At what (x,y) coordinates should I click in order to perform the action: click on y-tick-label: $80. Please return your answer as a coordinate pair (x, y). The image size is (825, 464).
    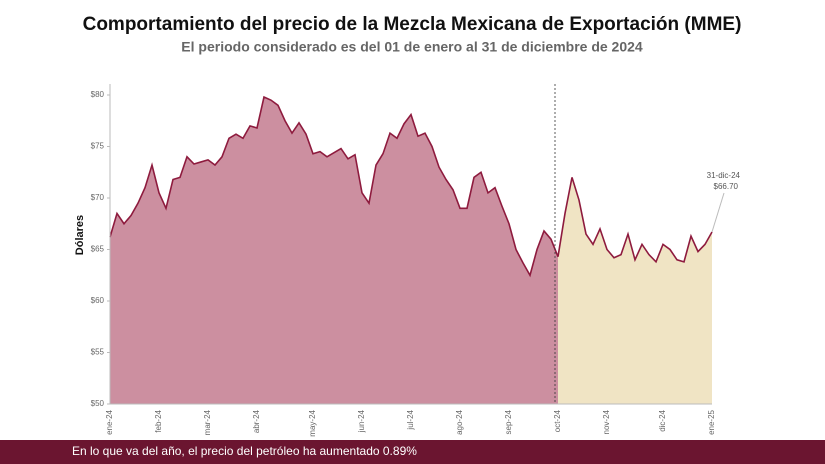
    Looking at the image, I should click on (98, 94).